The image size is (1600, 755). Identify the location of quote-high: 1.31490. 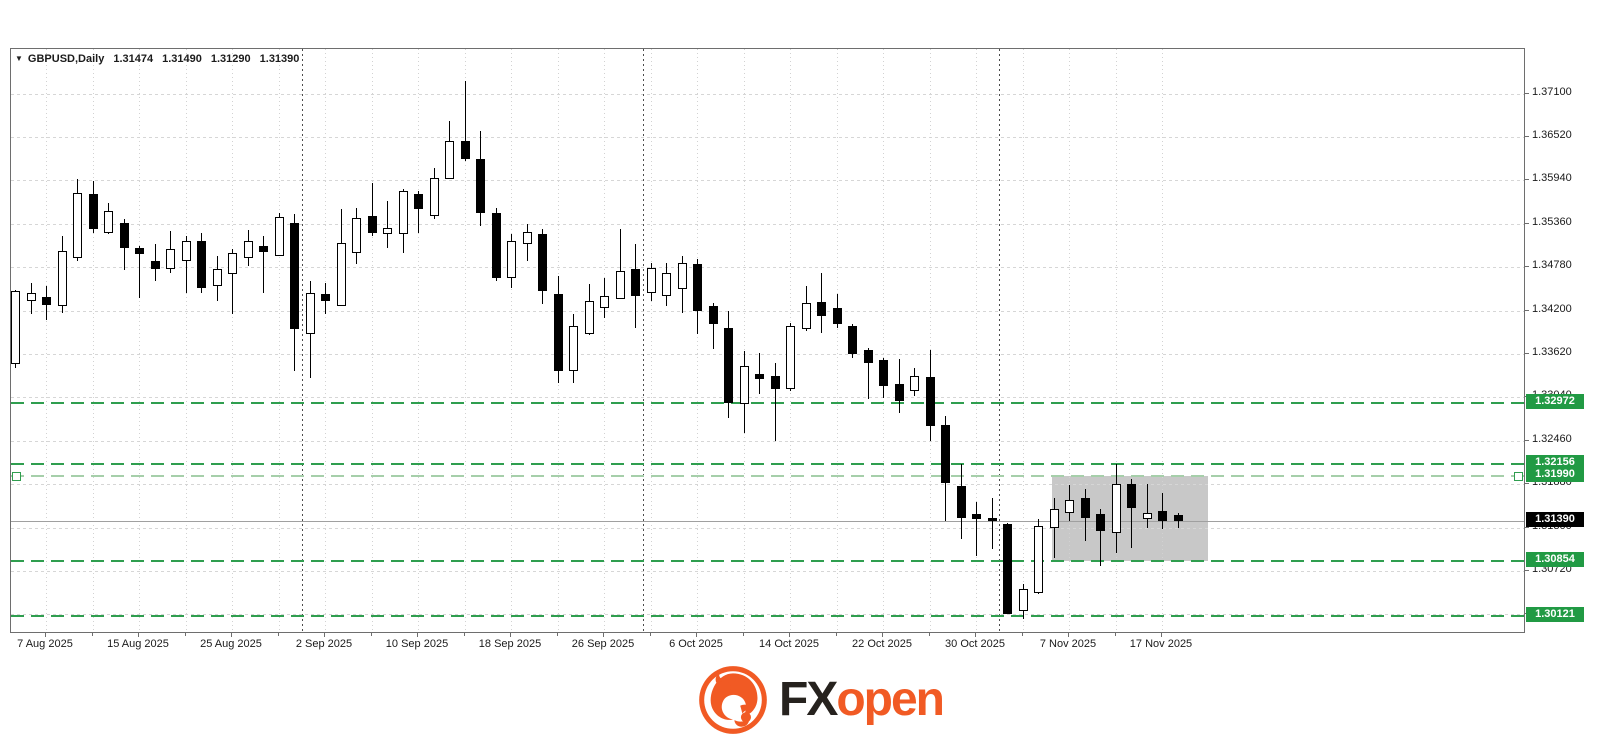
(182, 59).